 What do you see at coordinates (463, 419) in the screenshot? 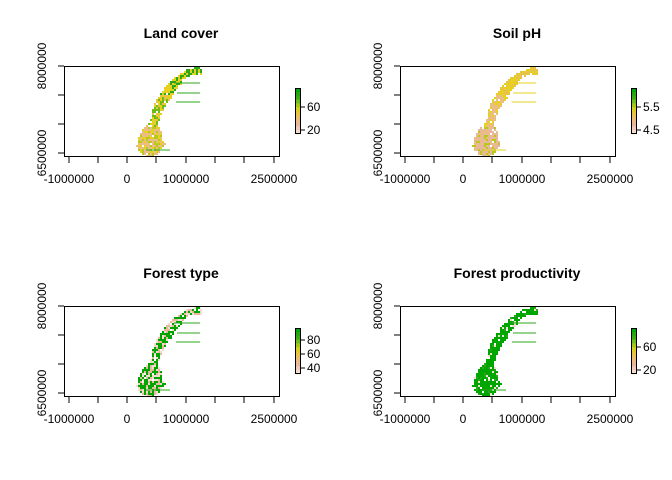
I see `x-tick-label: 0` at bounding box center [463, 419].